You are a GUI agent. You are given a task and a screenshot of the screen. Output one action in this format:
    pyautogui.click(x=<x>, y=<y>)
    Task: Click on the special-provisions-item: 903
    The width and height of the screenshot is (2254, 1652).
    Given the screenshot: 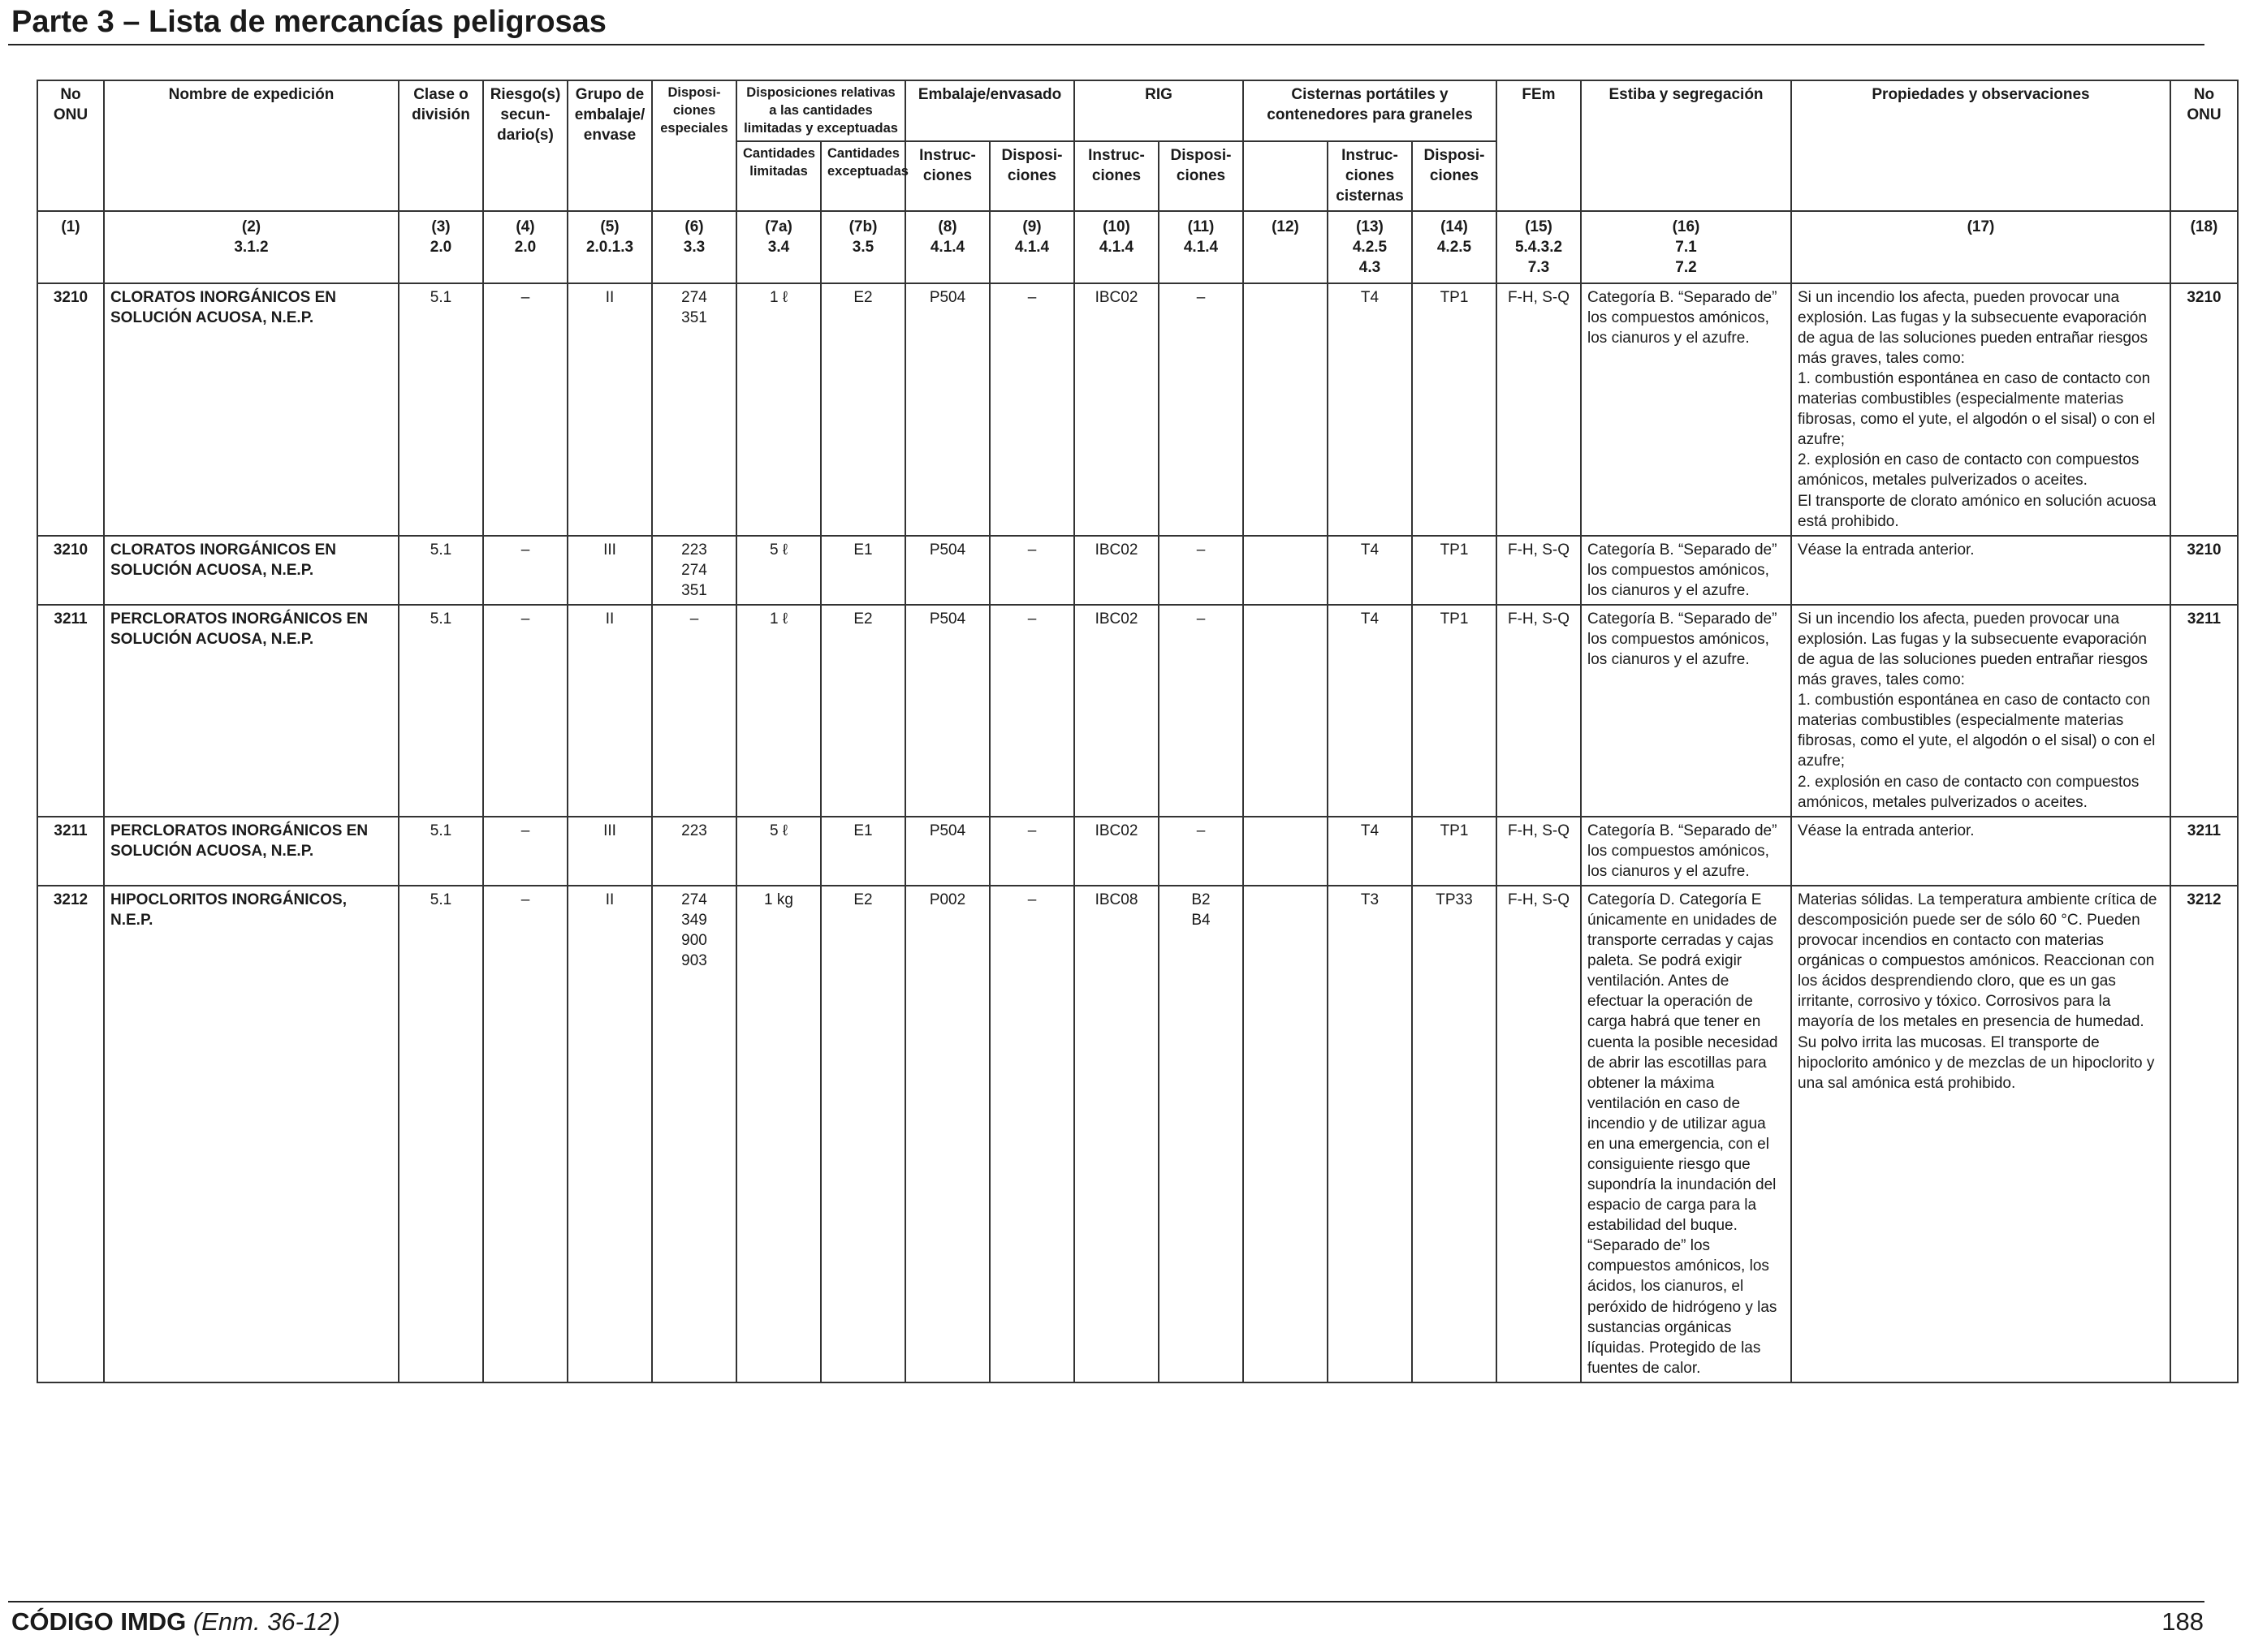 What is the action you would take?
    pyautogui.click(x=694, y=961)
    